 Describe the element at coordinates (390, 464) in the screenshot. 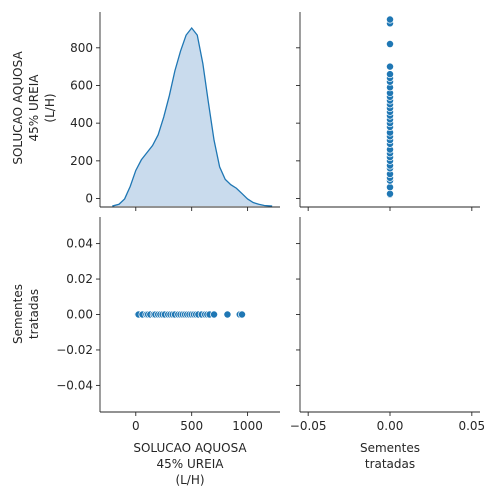

I see `xlabel-sementes-line-2: tratadas` at that location.